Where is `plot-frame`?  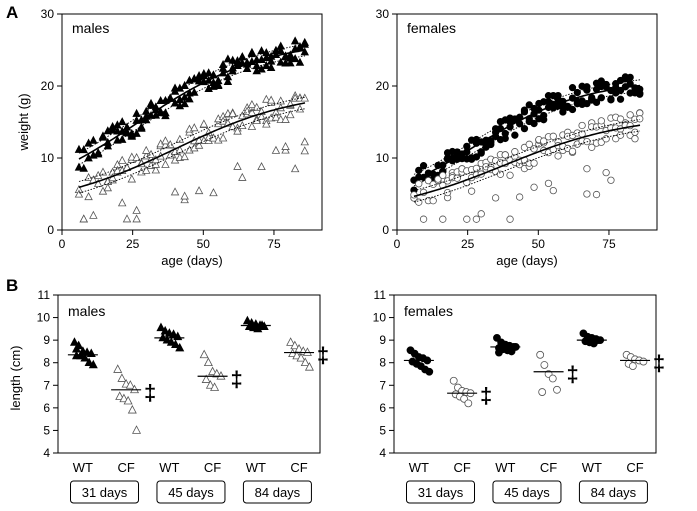 plot-frame is located at coordinates (189, 374).